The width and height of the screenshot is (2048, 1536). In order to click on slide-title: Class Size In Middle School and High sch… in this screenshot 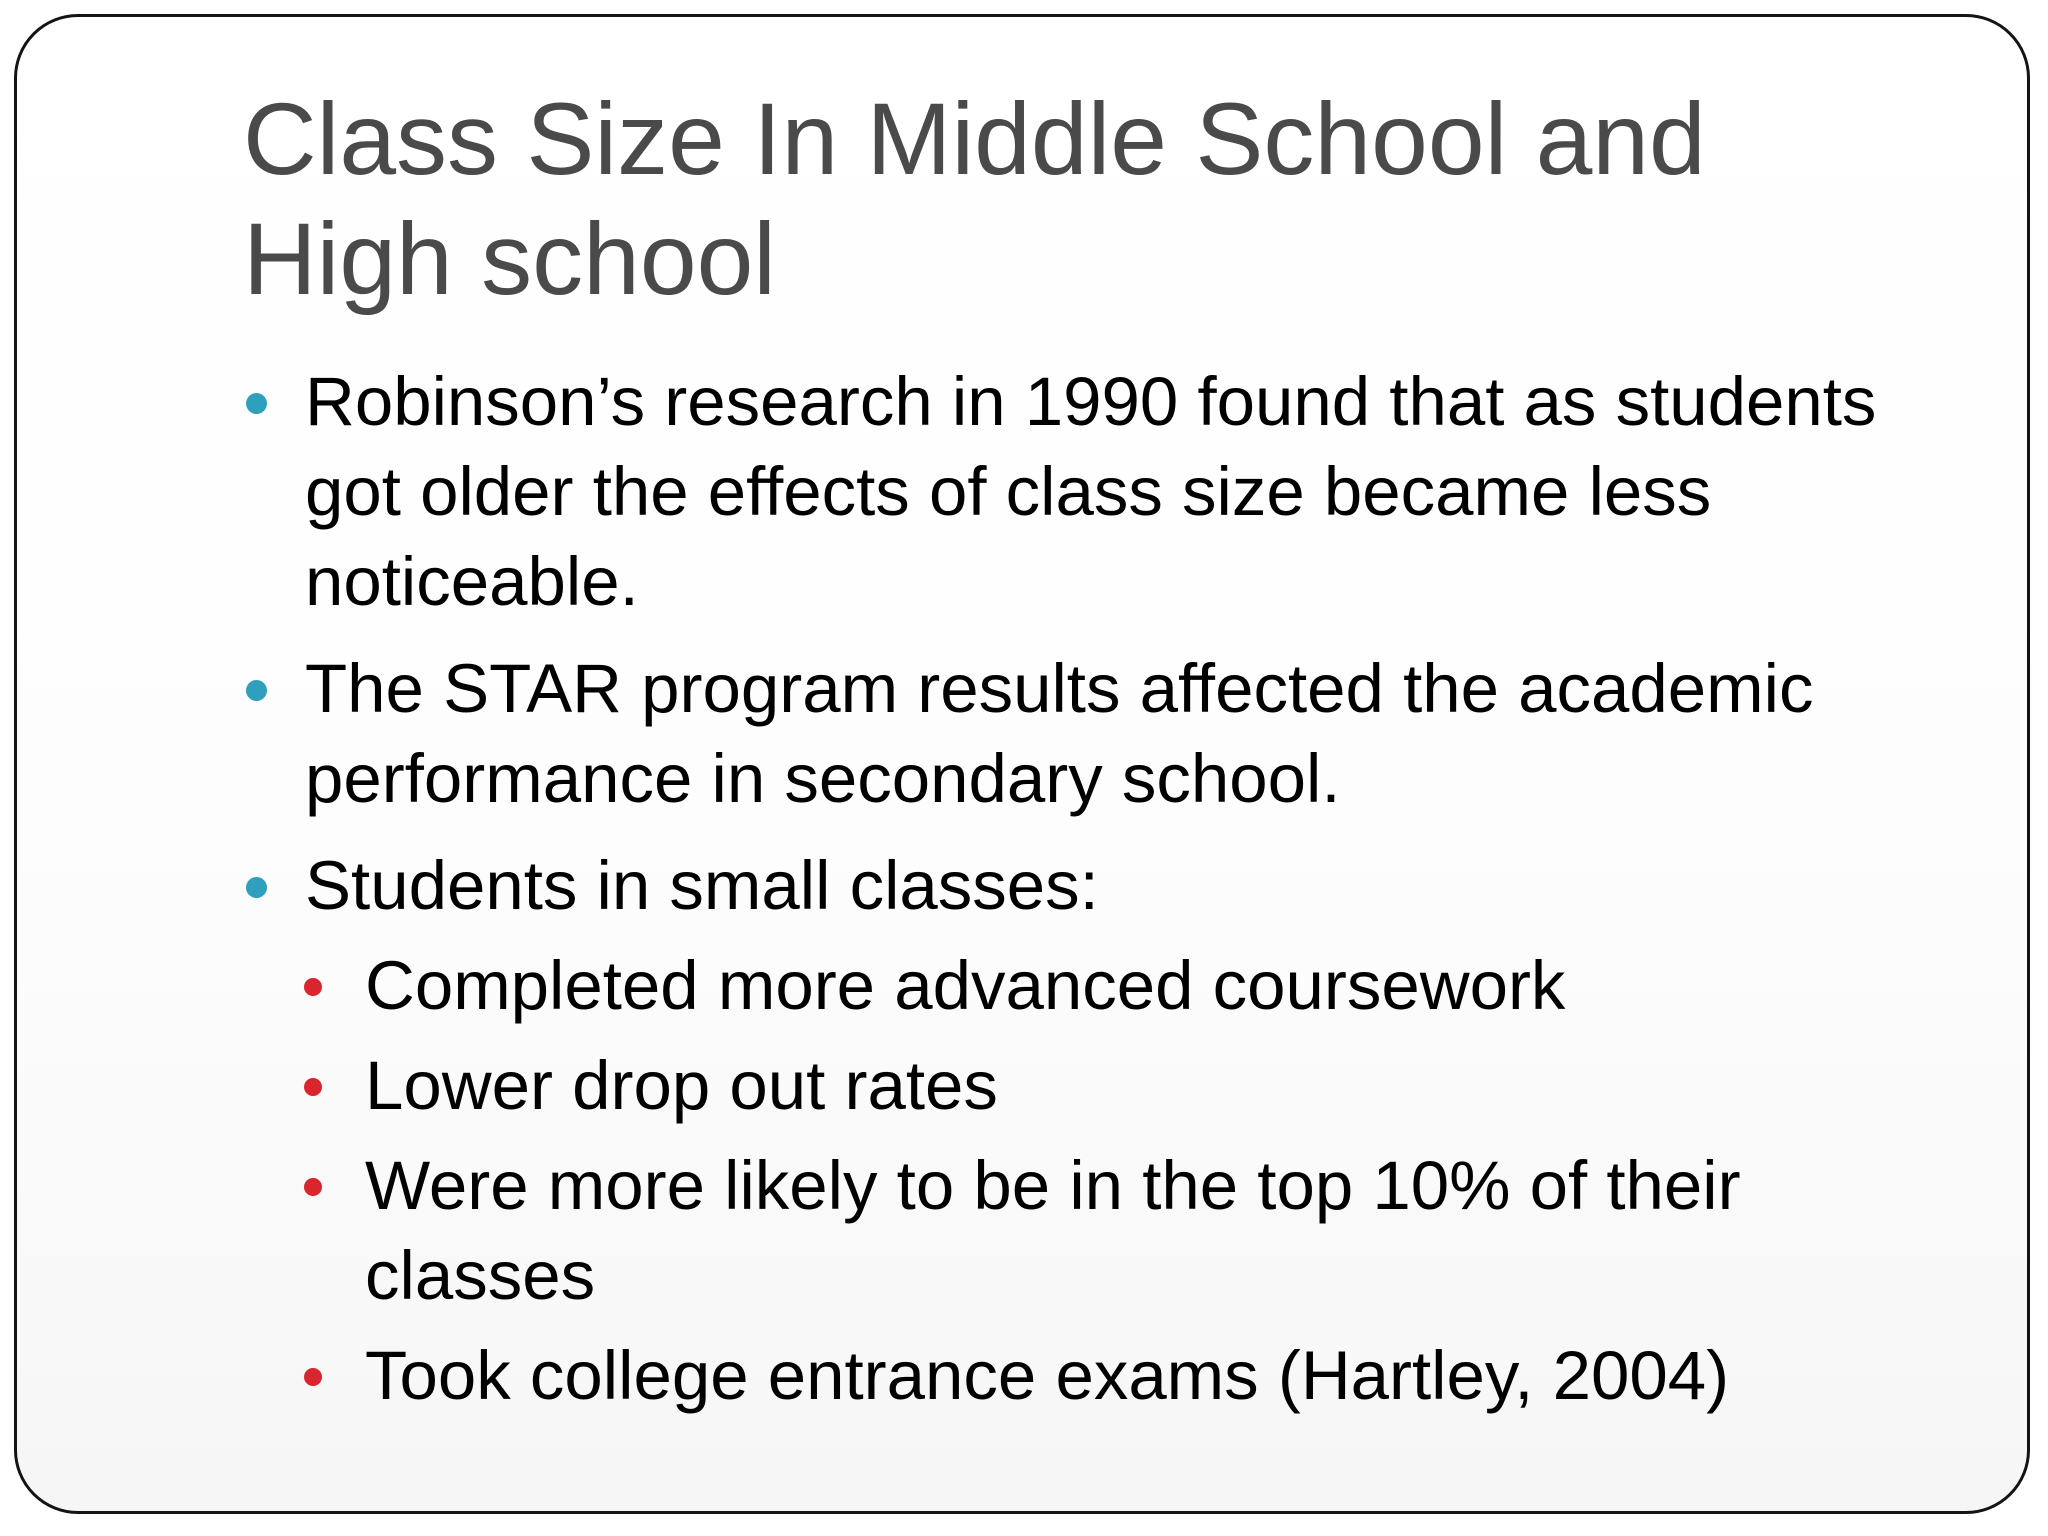, I will do `click(1043, 199)`.